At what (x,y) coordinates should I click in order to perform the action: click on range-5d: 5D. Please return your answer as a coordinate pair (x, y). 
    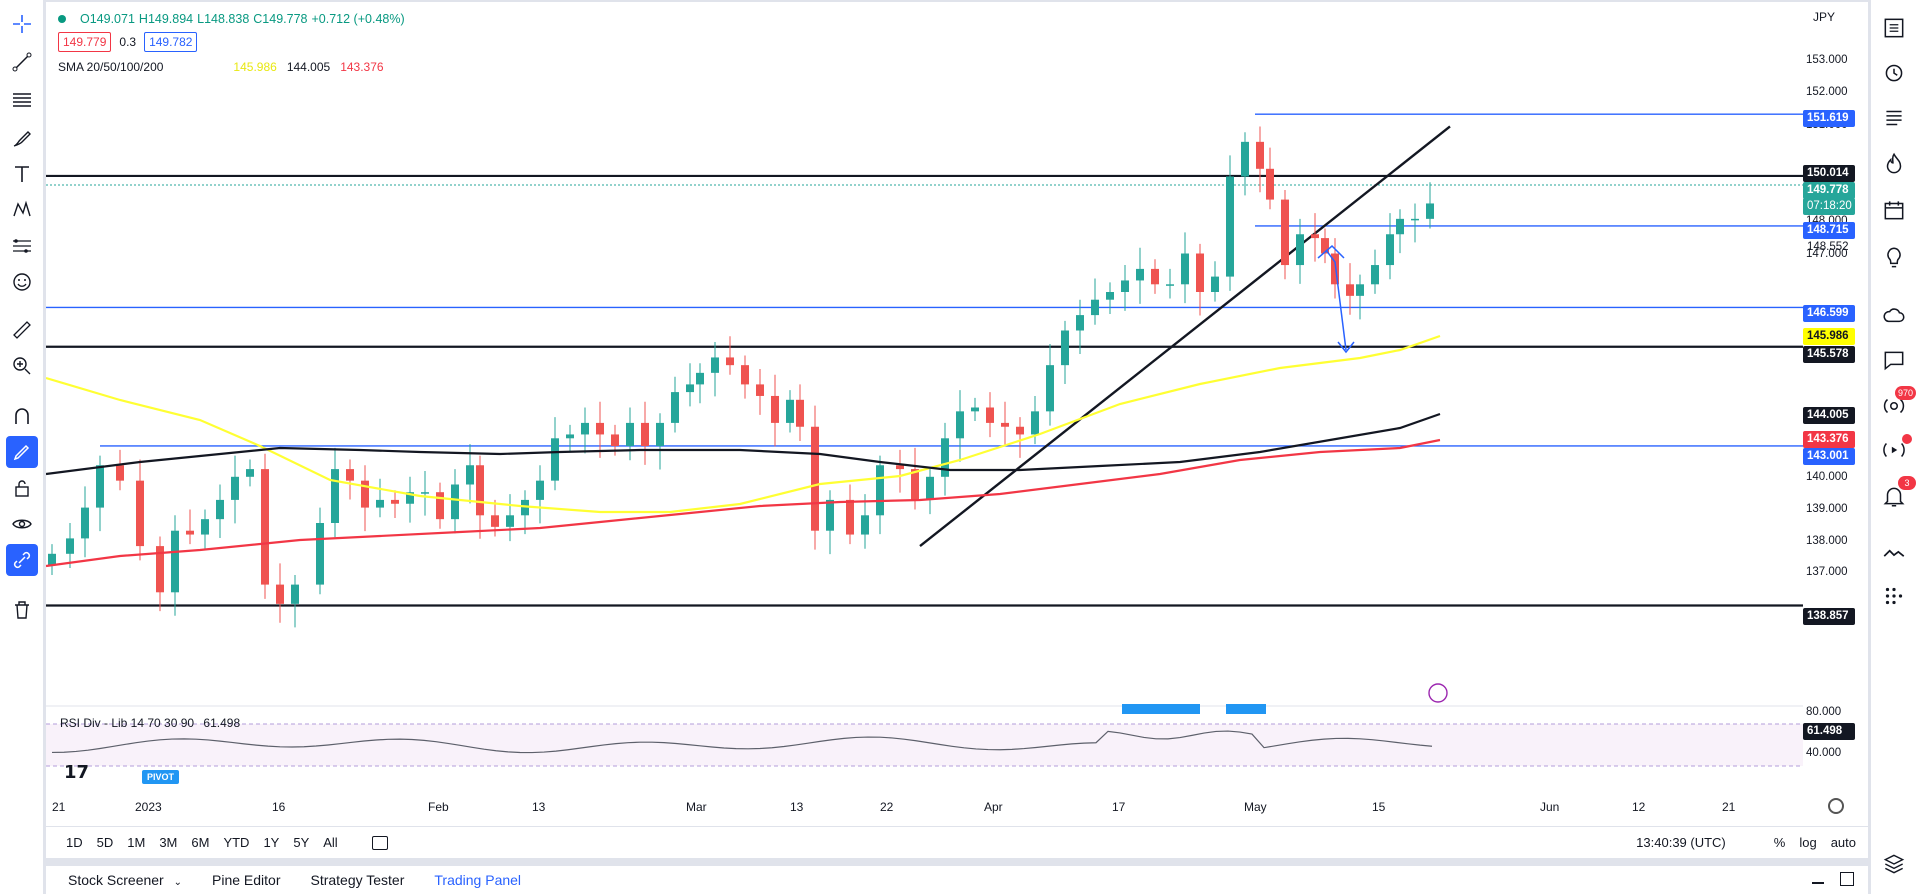
    Looking at the image, I should click on (105, 842).